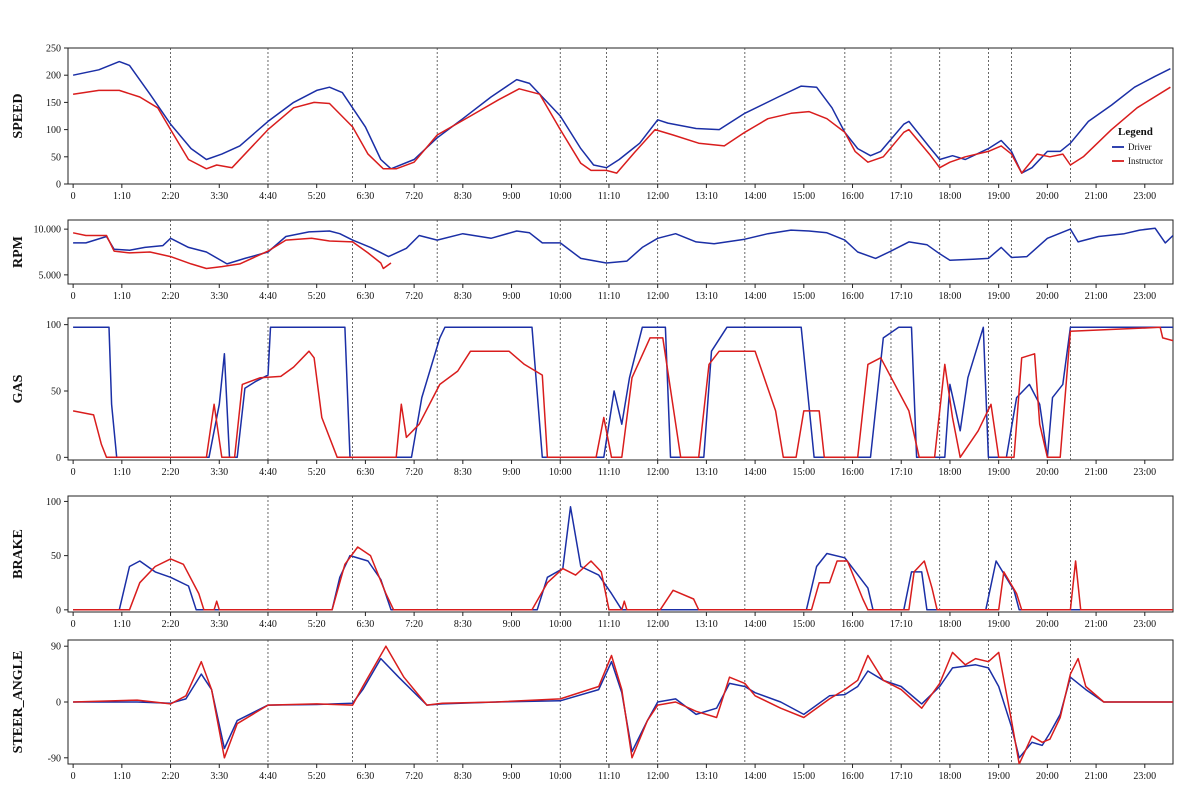 The width and height of the screenshot is (1200, 800). I want to click on legend: Legend Driver Instructor, so click(1137, 146).